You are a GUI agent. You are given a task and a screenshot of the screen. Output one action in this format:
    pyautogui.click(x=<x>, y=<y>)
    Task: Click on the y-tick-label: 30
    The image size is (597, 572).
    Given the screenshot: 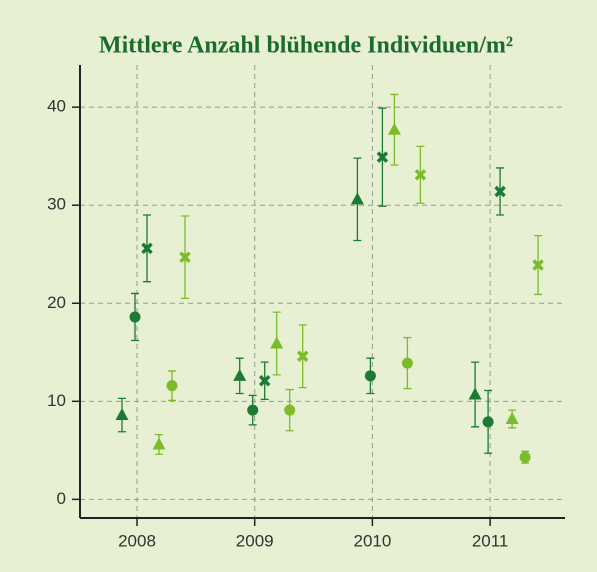 What is the action you would take?
    pyautogui.click(x=56, y=204)
    